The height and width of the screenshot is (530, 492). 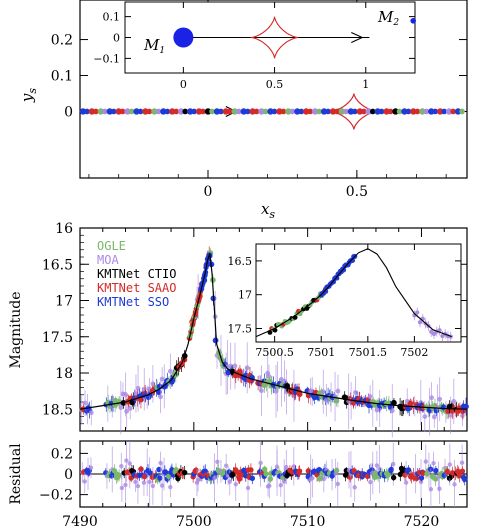 I want to click on x-tick-label: 0, so click(x=208, y=192).